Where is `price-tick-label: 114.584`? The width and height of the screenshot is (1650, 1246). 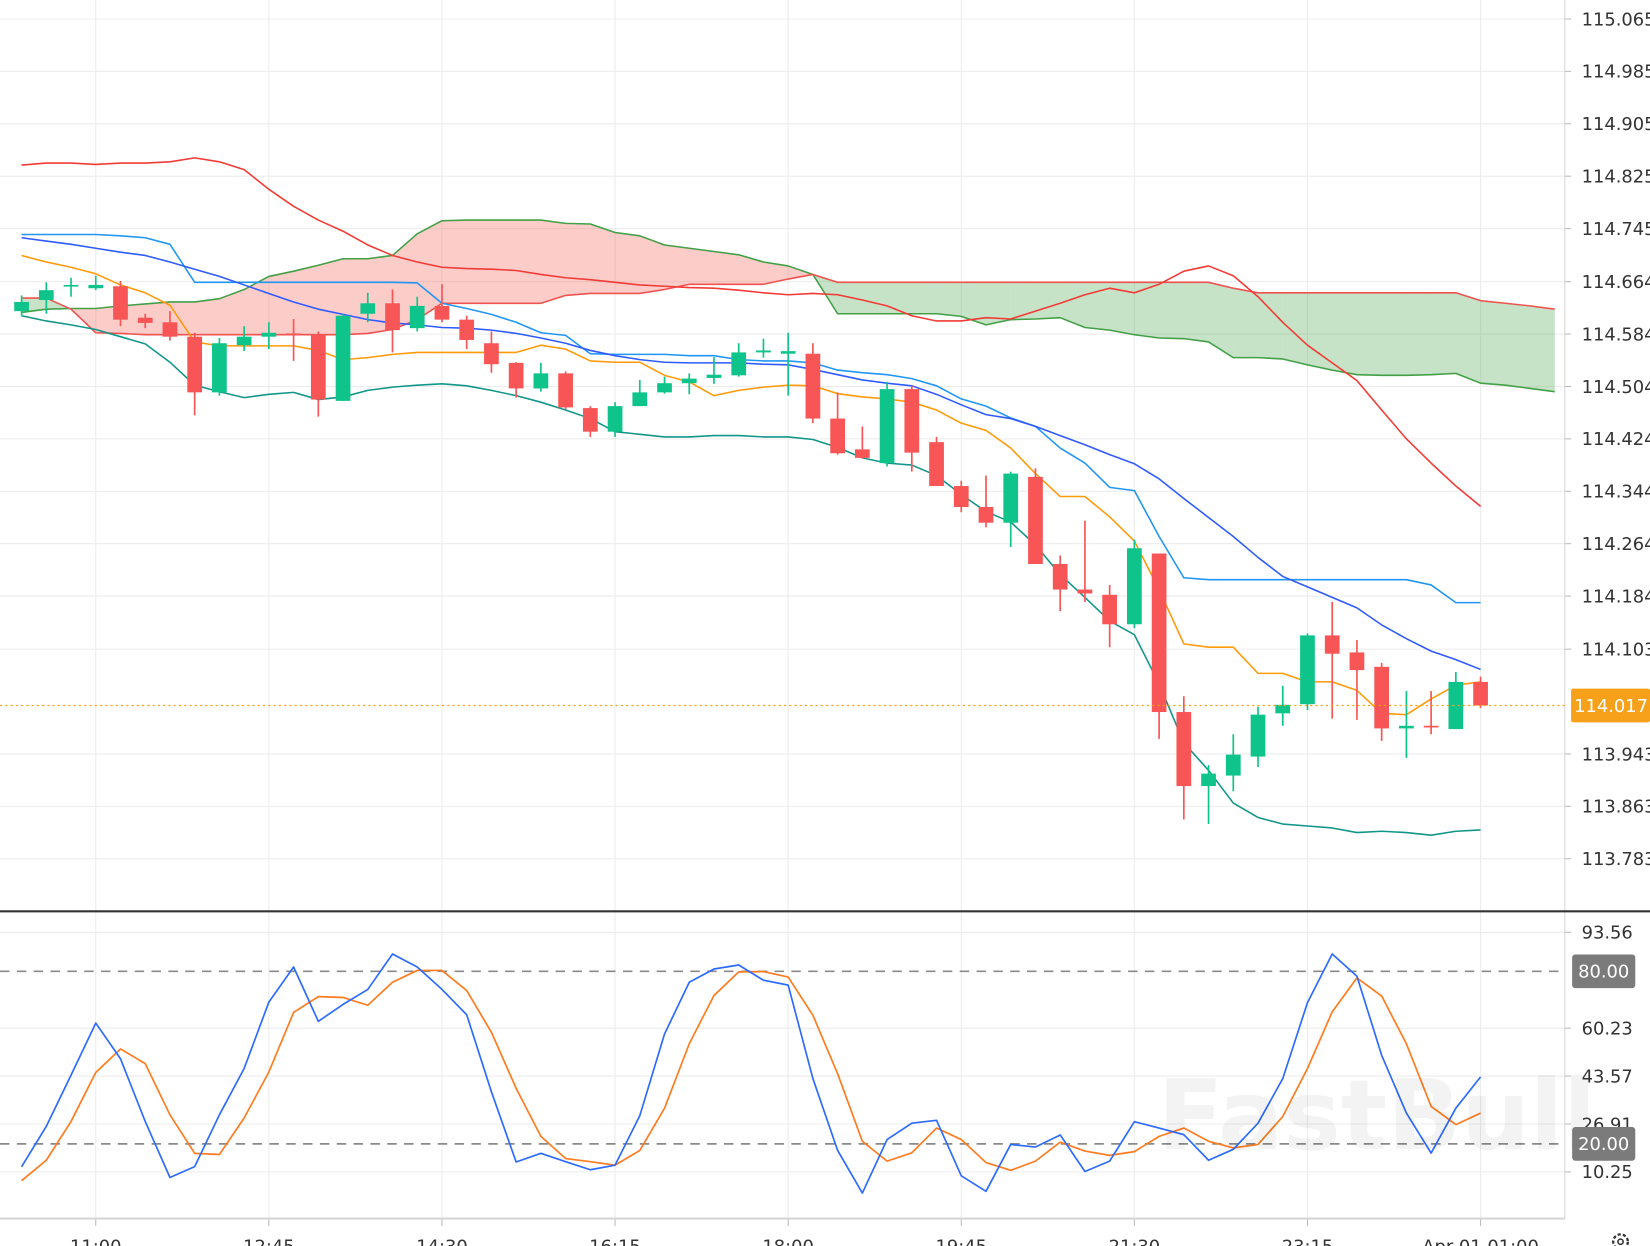
price-tick-label: 114.584 is located at coordinates (1616, 334).